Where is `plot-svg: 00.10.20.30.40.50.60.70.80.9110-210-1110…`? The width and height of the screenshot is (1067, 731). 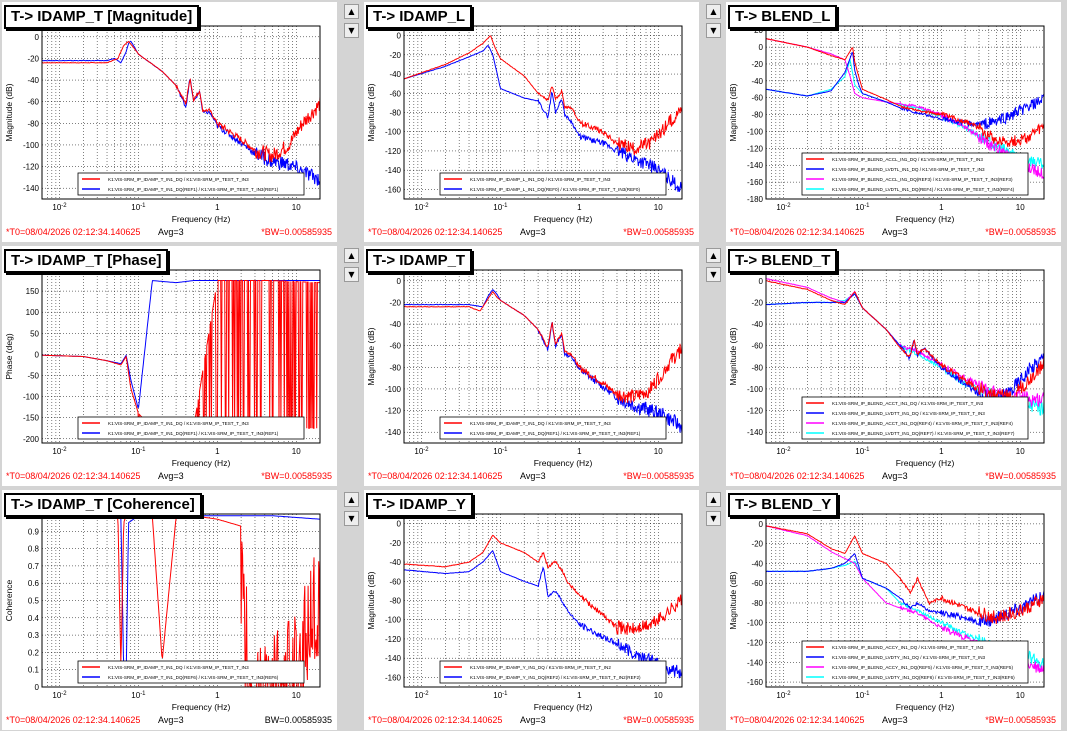
plot-svg: 00.10.20.30.40.50.60.70.80.9110-210-1110… is located at coordinates (162, 611).